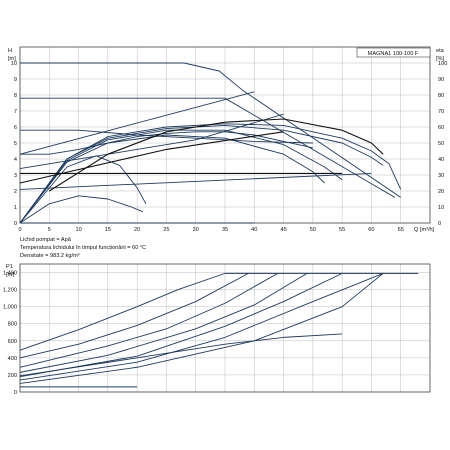  I want to click on lower-left-tick-label: 800, so click(12, 325).